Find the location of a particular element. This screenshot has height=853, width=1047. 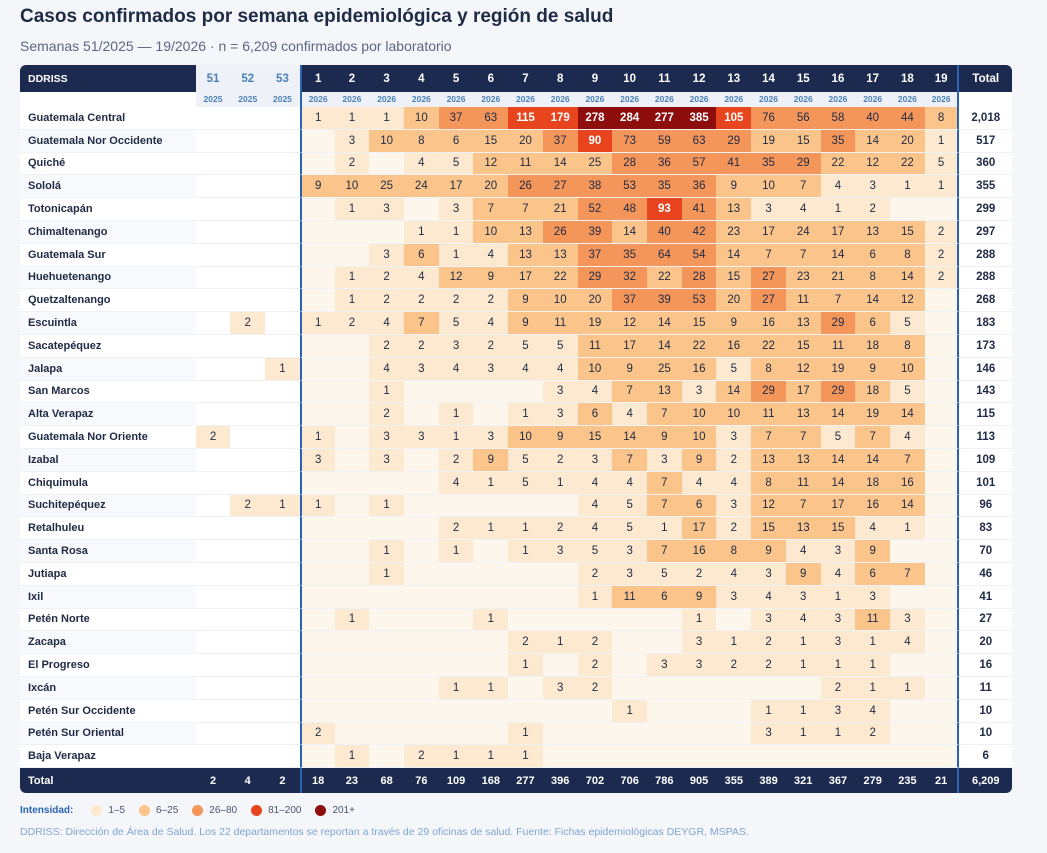

grand-total: 6,209 is located at coordinates (985, 781).